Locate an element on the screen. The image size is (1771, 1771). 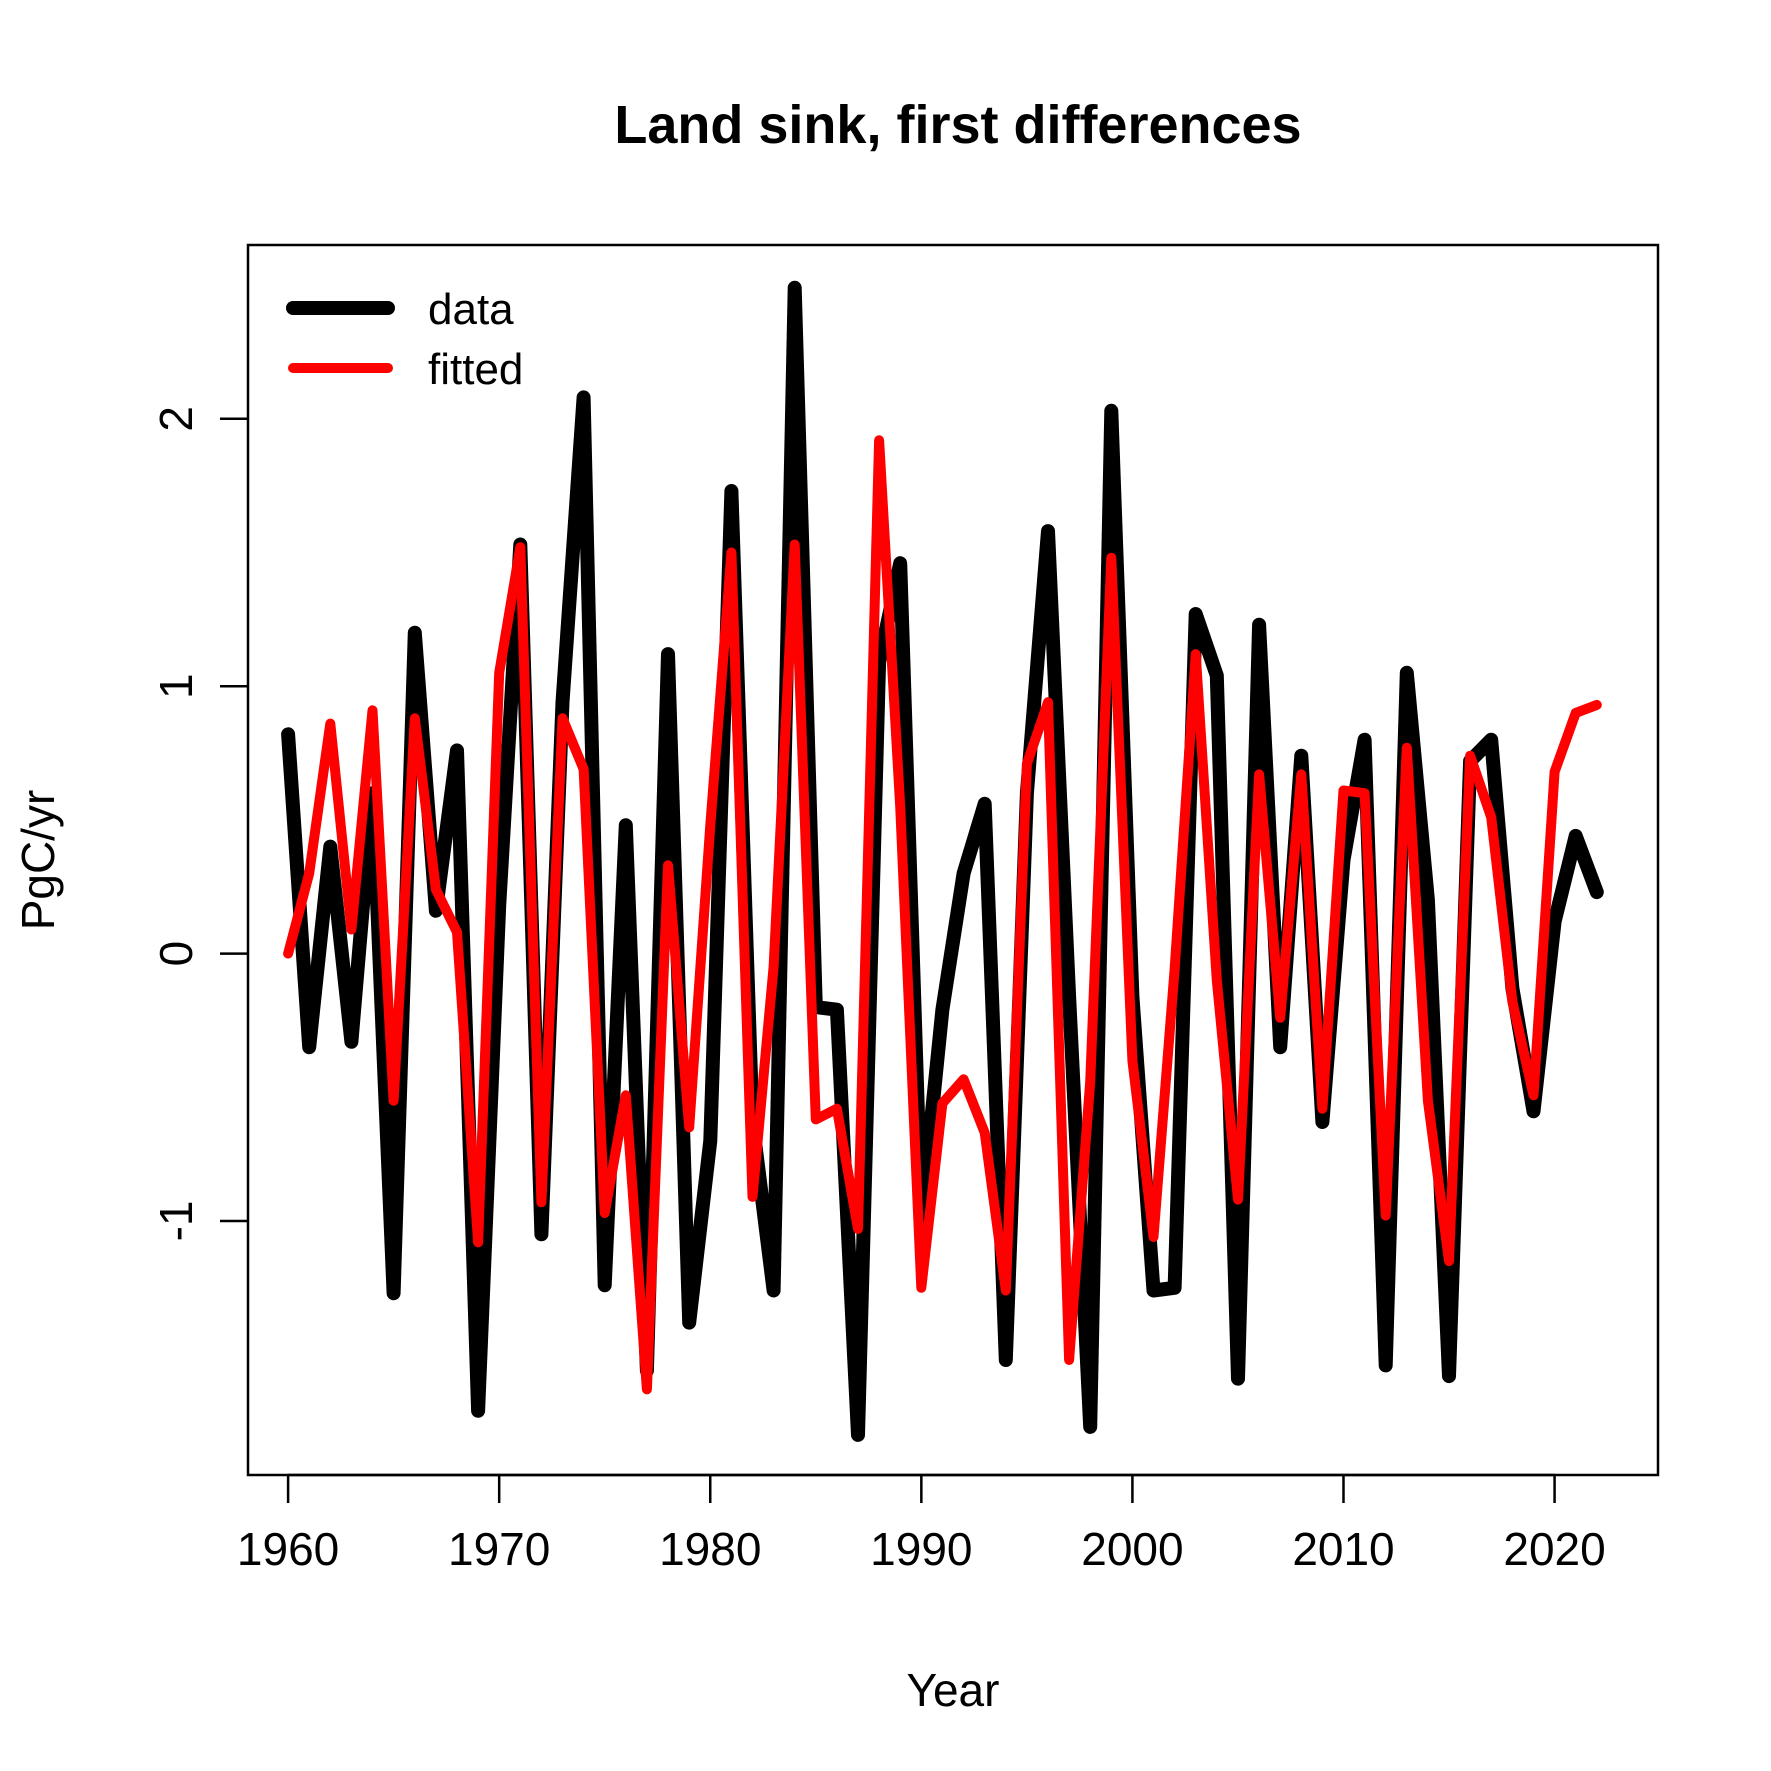
y-tick-label: -1 is located at coordinates (176, 1221).